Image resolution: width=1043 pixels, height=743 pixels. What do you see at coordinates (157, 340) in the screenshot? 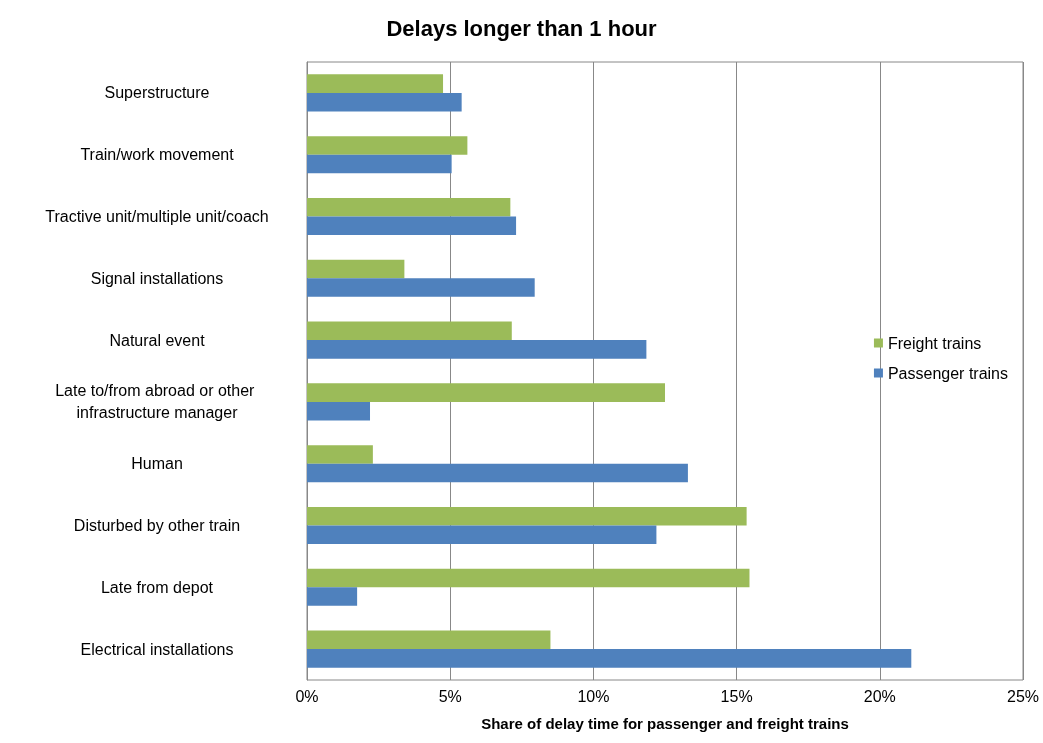
I see `y-tick-label: Natural event` at bounding box center [157, 340].